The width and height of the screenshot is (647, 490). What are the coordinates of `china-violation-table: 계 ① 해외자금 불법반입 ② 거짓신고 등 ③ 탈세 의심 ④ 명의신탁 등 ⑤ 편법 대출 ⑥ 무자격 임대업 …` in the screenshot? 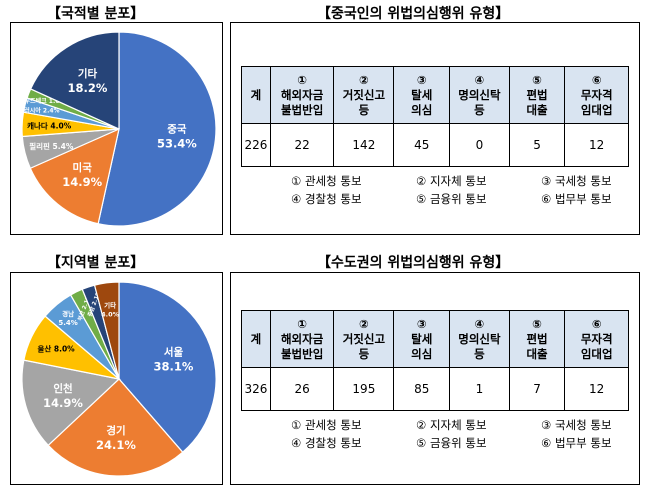 It's located at (435, 116).